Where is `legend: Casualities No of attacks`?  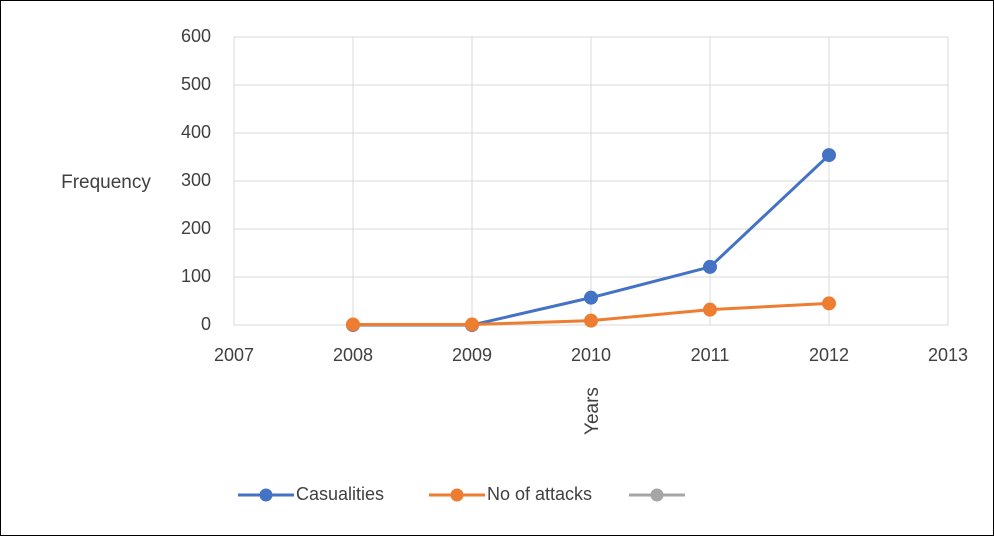 legend: Casualities No of attacks is located at coordinates (461, 494).